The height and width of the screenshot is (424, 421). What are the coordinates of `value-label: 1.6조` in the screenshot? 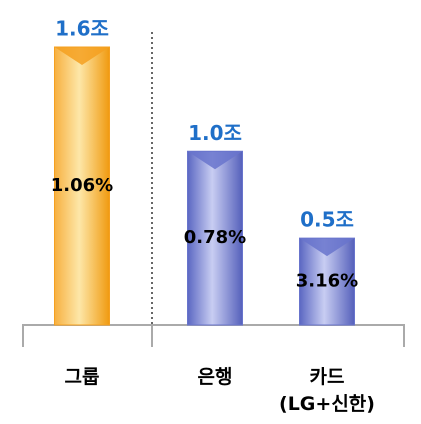 It's located at (82, 29).